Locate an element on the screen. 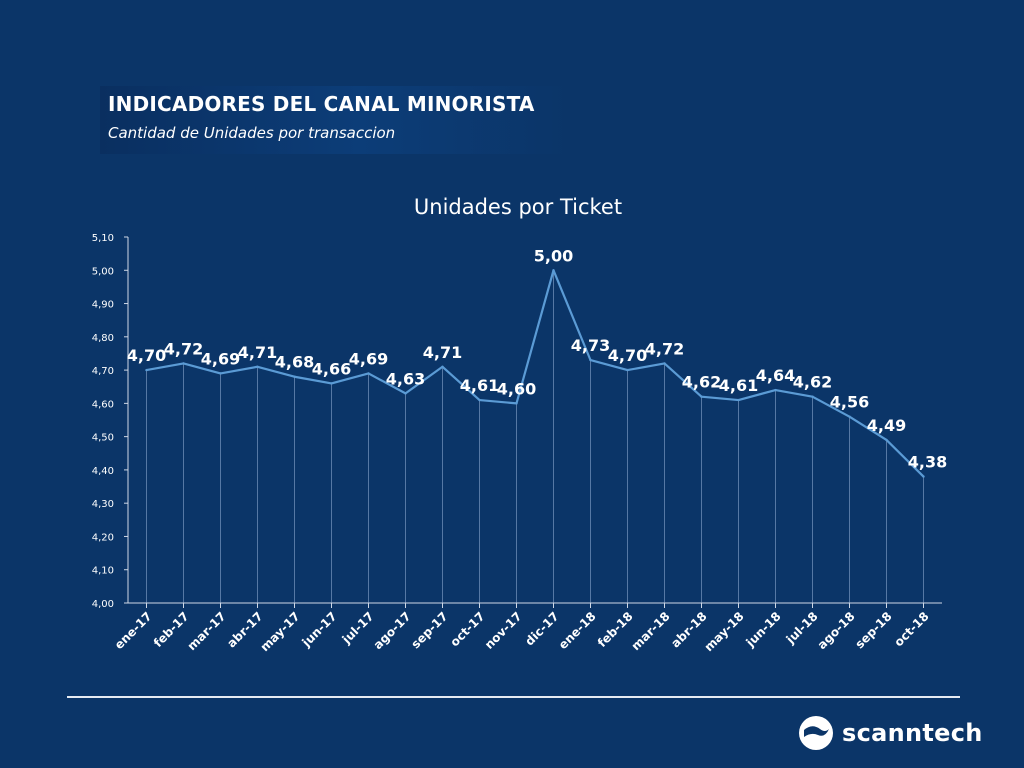  y-tick-label: 4,70 is located at coordinates (103, 371).